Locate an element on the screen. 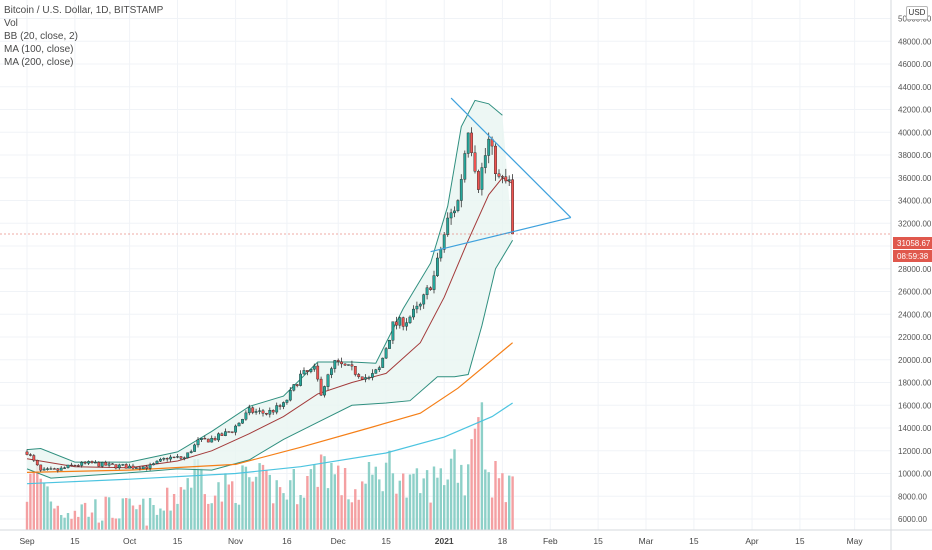 This screenshot has width=932, height=550. legend-ma100: MA (100, close) is located at coordinates (39, 49).